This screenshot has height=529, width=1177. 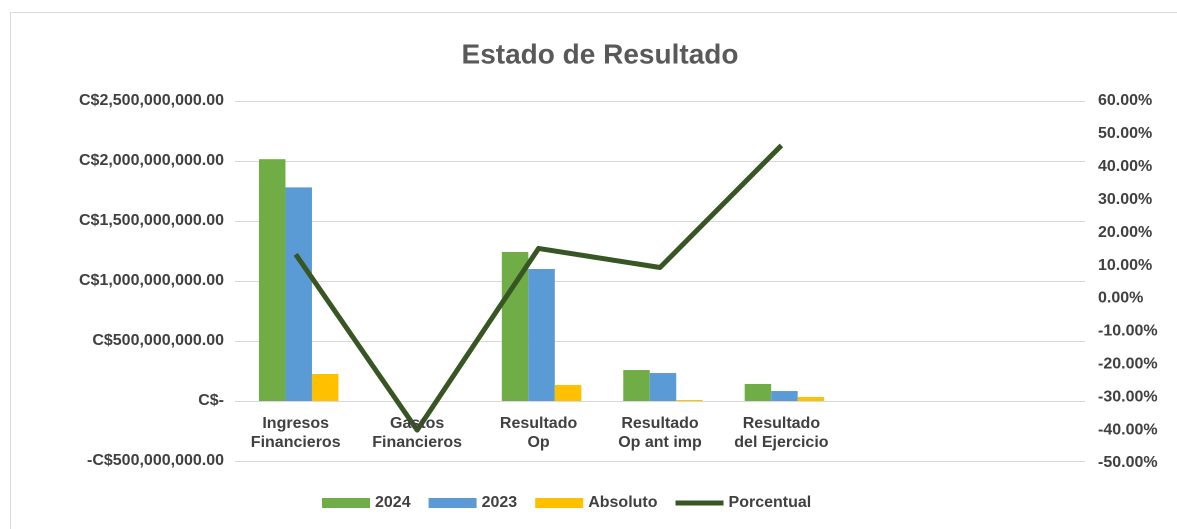 I want to click on legend-label: Absoluto, so click(x=623, y=502).